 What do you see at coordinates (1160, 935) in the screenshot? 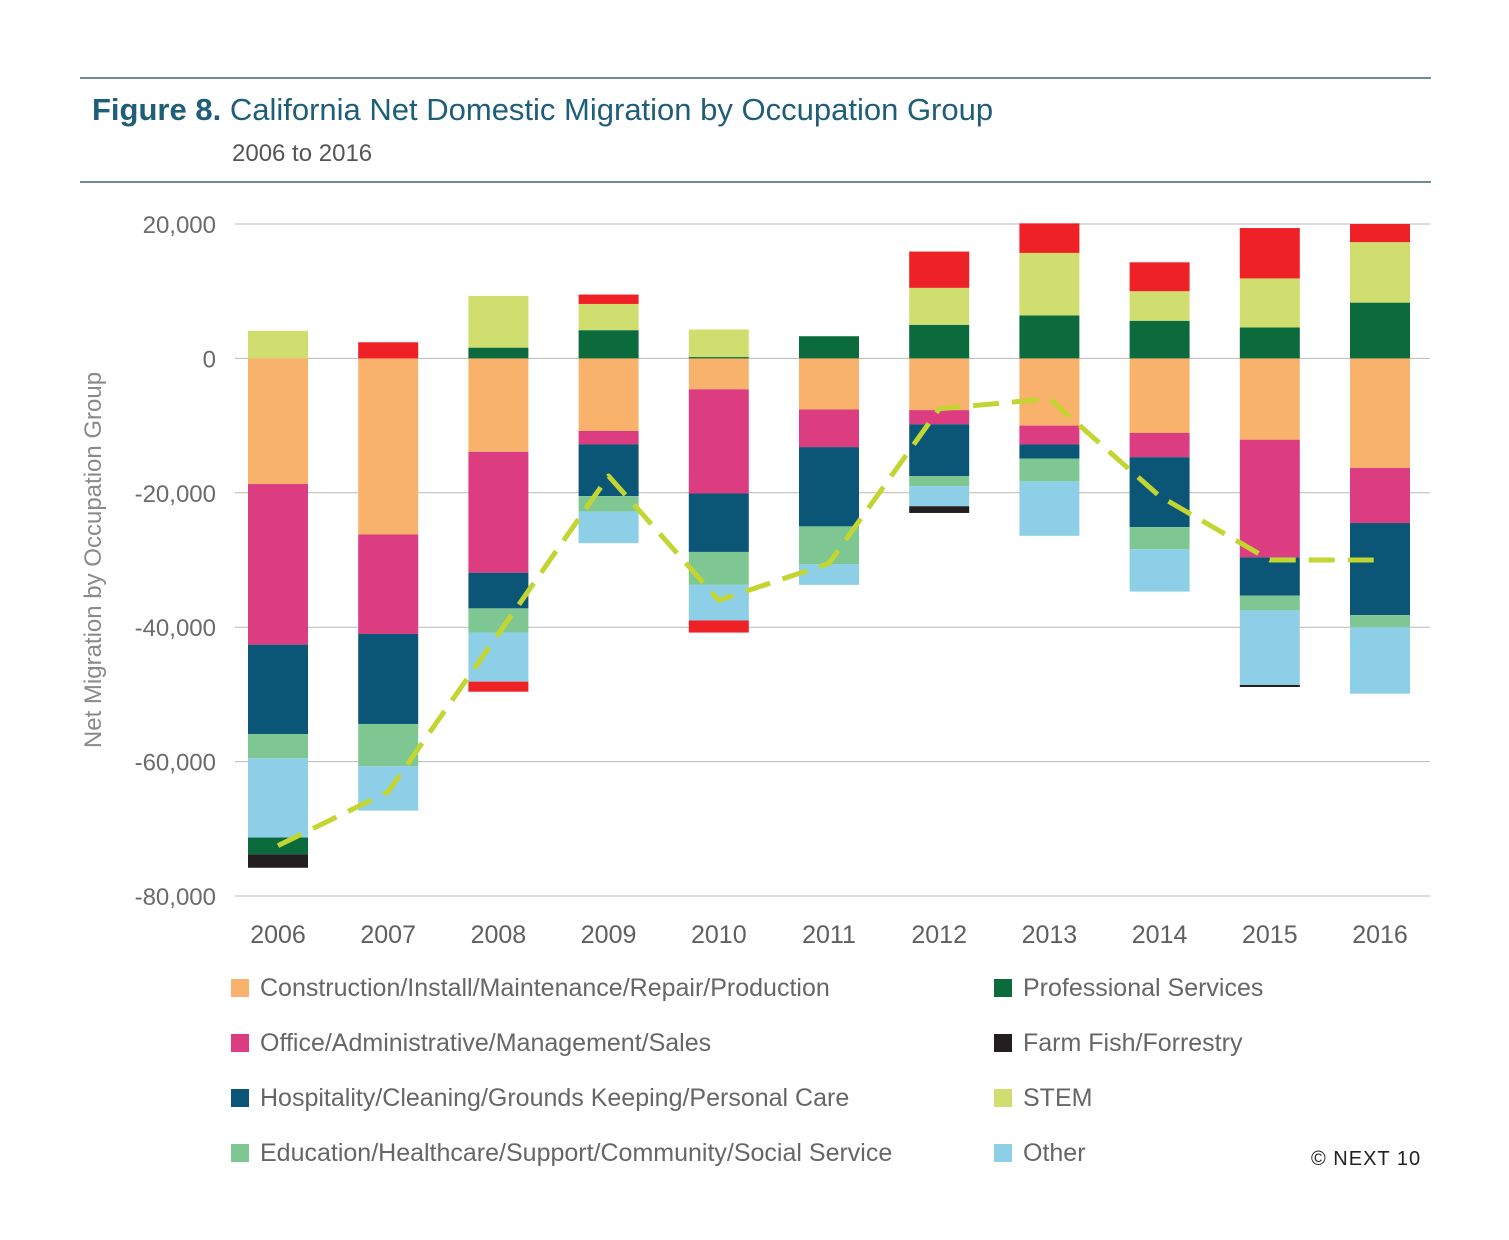
I see `x-tick-label: 2014` at bounding box center [1160, 935].